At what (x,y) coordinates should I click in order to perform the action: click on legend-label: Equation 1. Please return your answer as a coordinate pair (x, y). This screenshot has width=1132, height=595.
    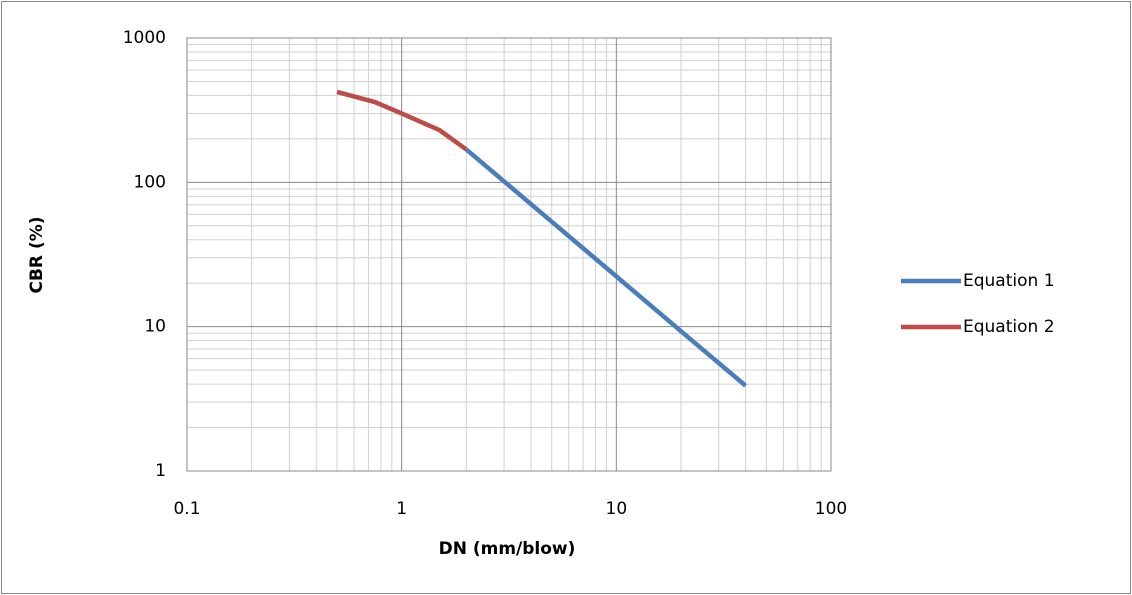
    Looking at the image, I should click on (1009, 281).